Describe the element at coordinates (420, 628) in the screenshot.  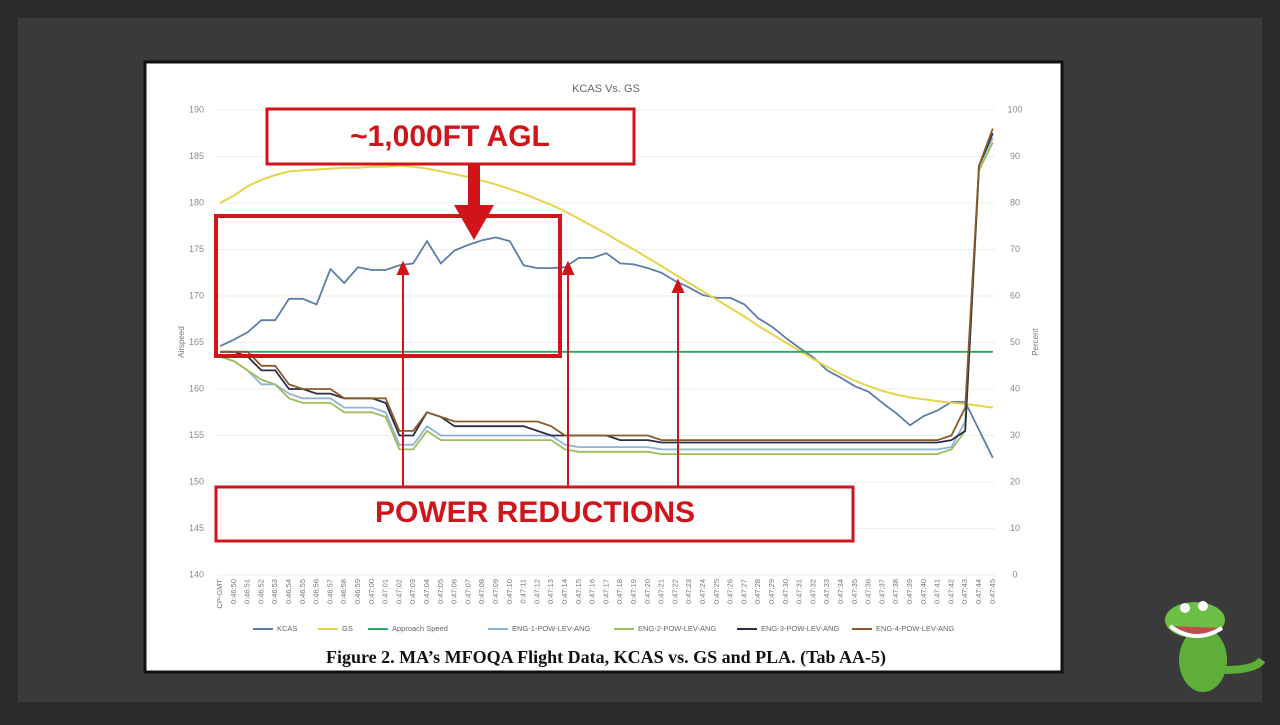
I see `legend-label: Approach Speed` at that location.